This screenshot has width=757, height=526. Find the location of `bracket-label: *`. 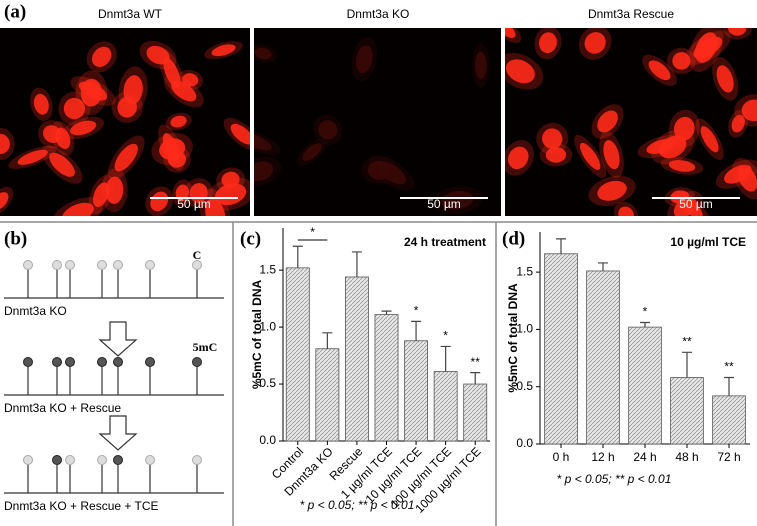

bracket-label: * is located at coordinates (312, 232).